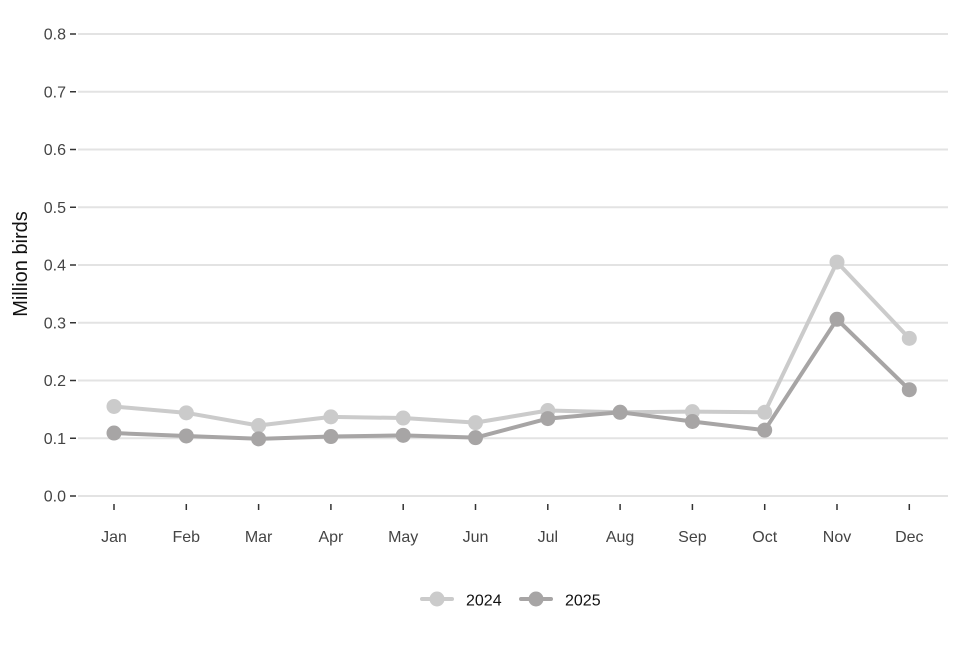  What do you see at coordinates (55, 381) in the screenshot?
I see `y-tick-label: 0.2` at bounding box center [55, 381].